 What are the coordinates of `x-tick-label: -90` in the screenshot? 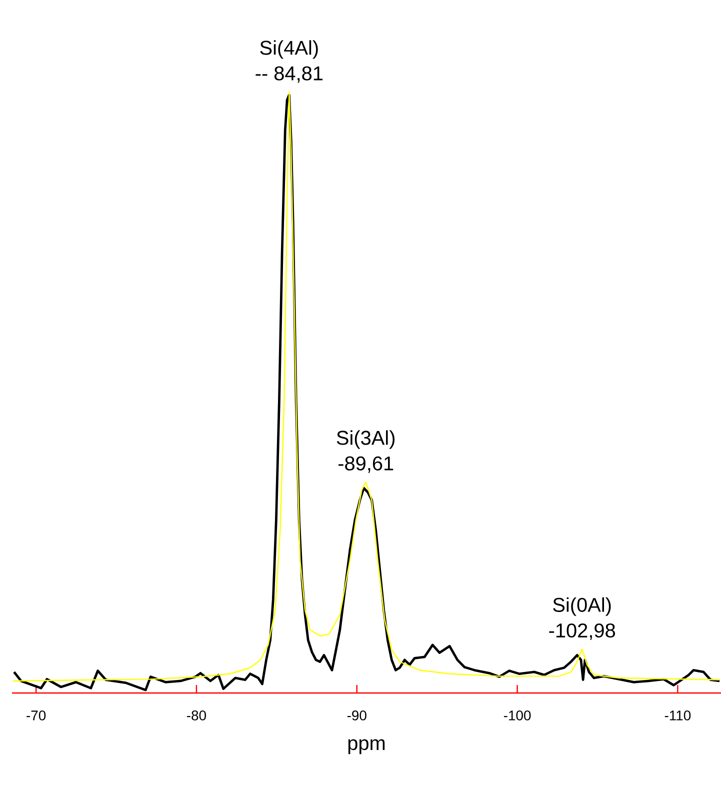 It's located at (356, 715).